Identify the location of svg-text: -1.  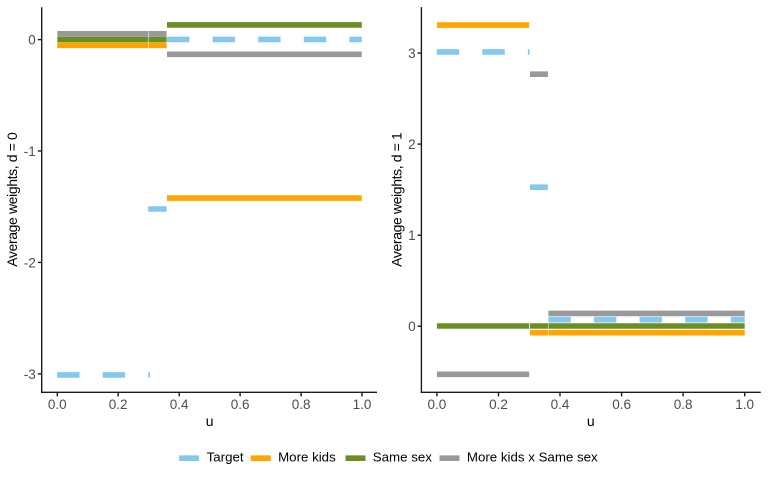
(30, 151).